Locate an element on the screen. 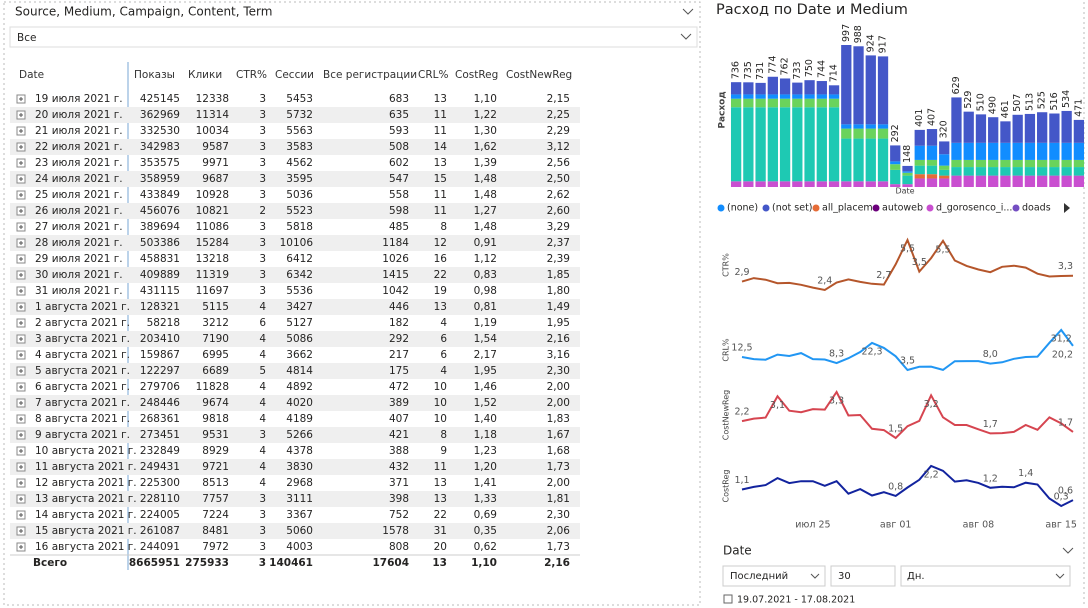  table-cell: 13 is located at coordinates (440, 499).